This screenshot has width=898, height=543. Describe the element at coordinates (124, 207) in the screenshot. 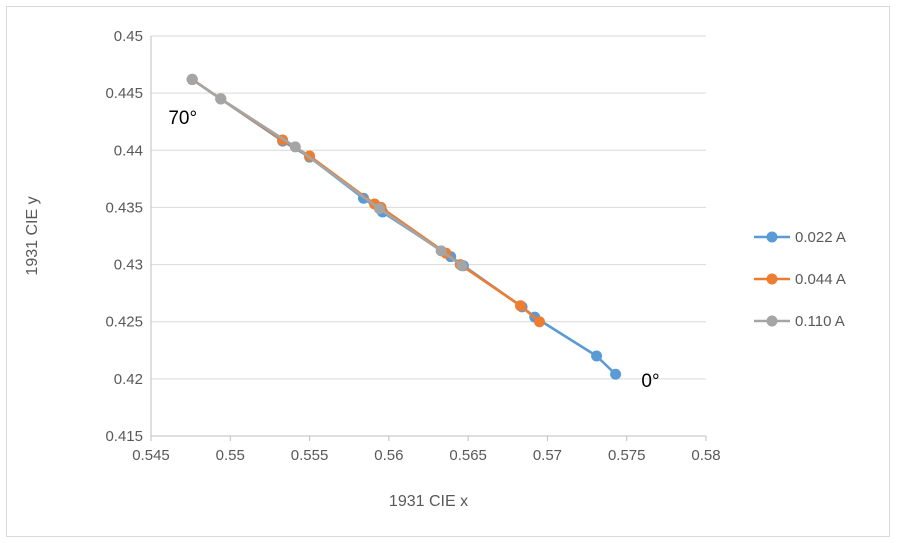

I see `y-tick-label: 0.435` at that location.